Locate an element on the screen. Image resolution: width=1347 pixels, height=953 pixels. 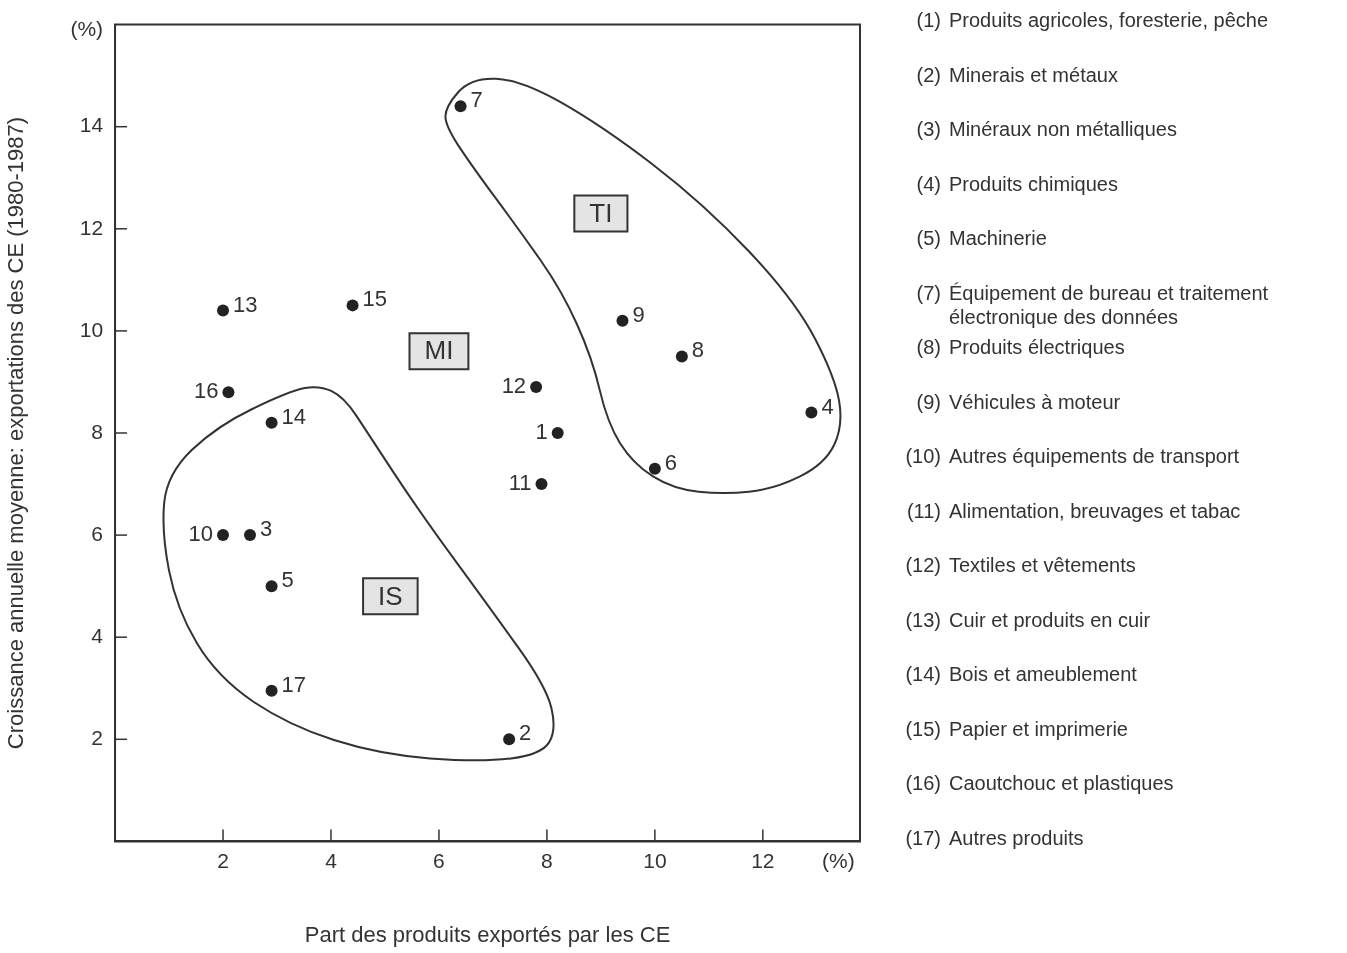
series-label: 5 is located at coordinates (287, 580).